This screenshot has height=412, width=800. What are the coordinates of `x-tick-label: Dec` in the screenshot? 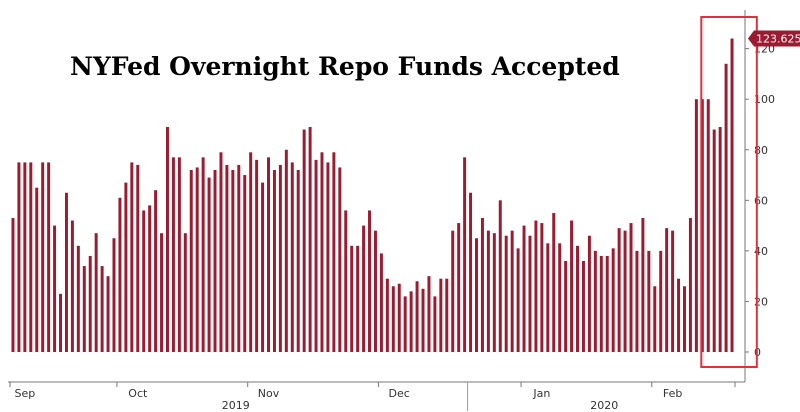 It's located at (399, 393).